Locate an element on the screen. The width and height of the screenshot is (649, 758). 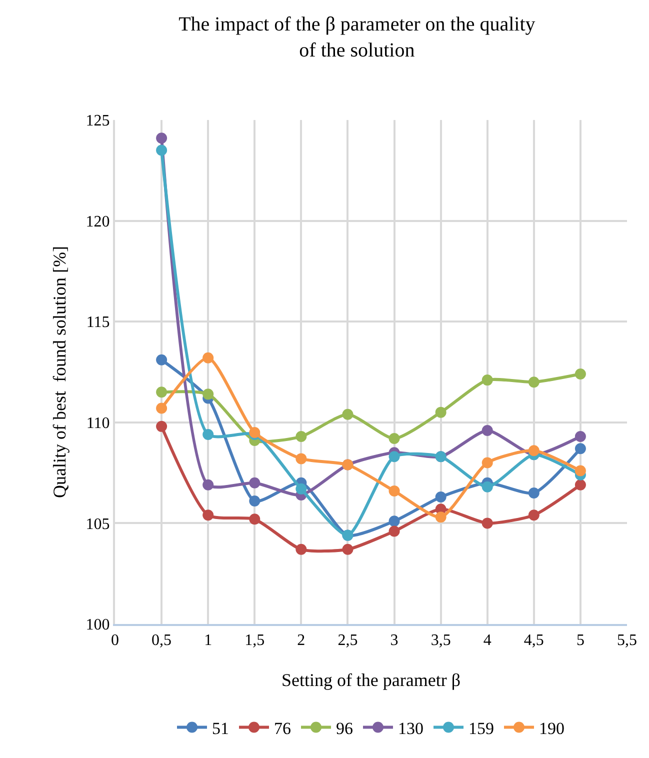
x-tick-label: 4,5 is located at coordinates (534, 641).